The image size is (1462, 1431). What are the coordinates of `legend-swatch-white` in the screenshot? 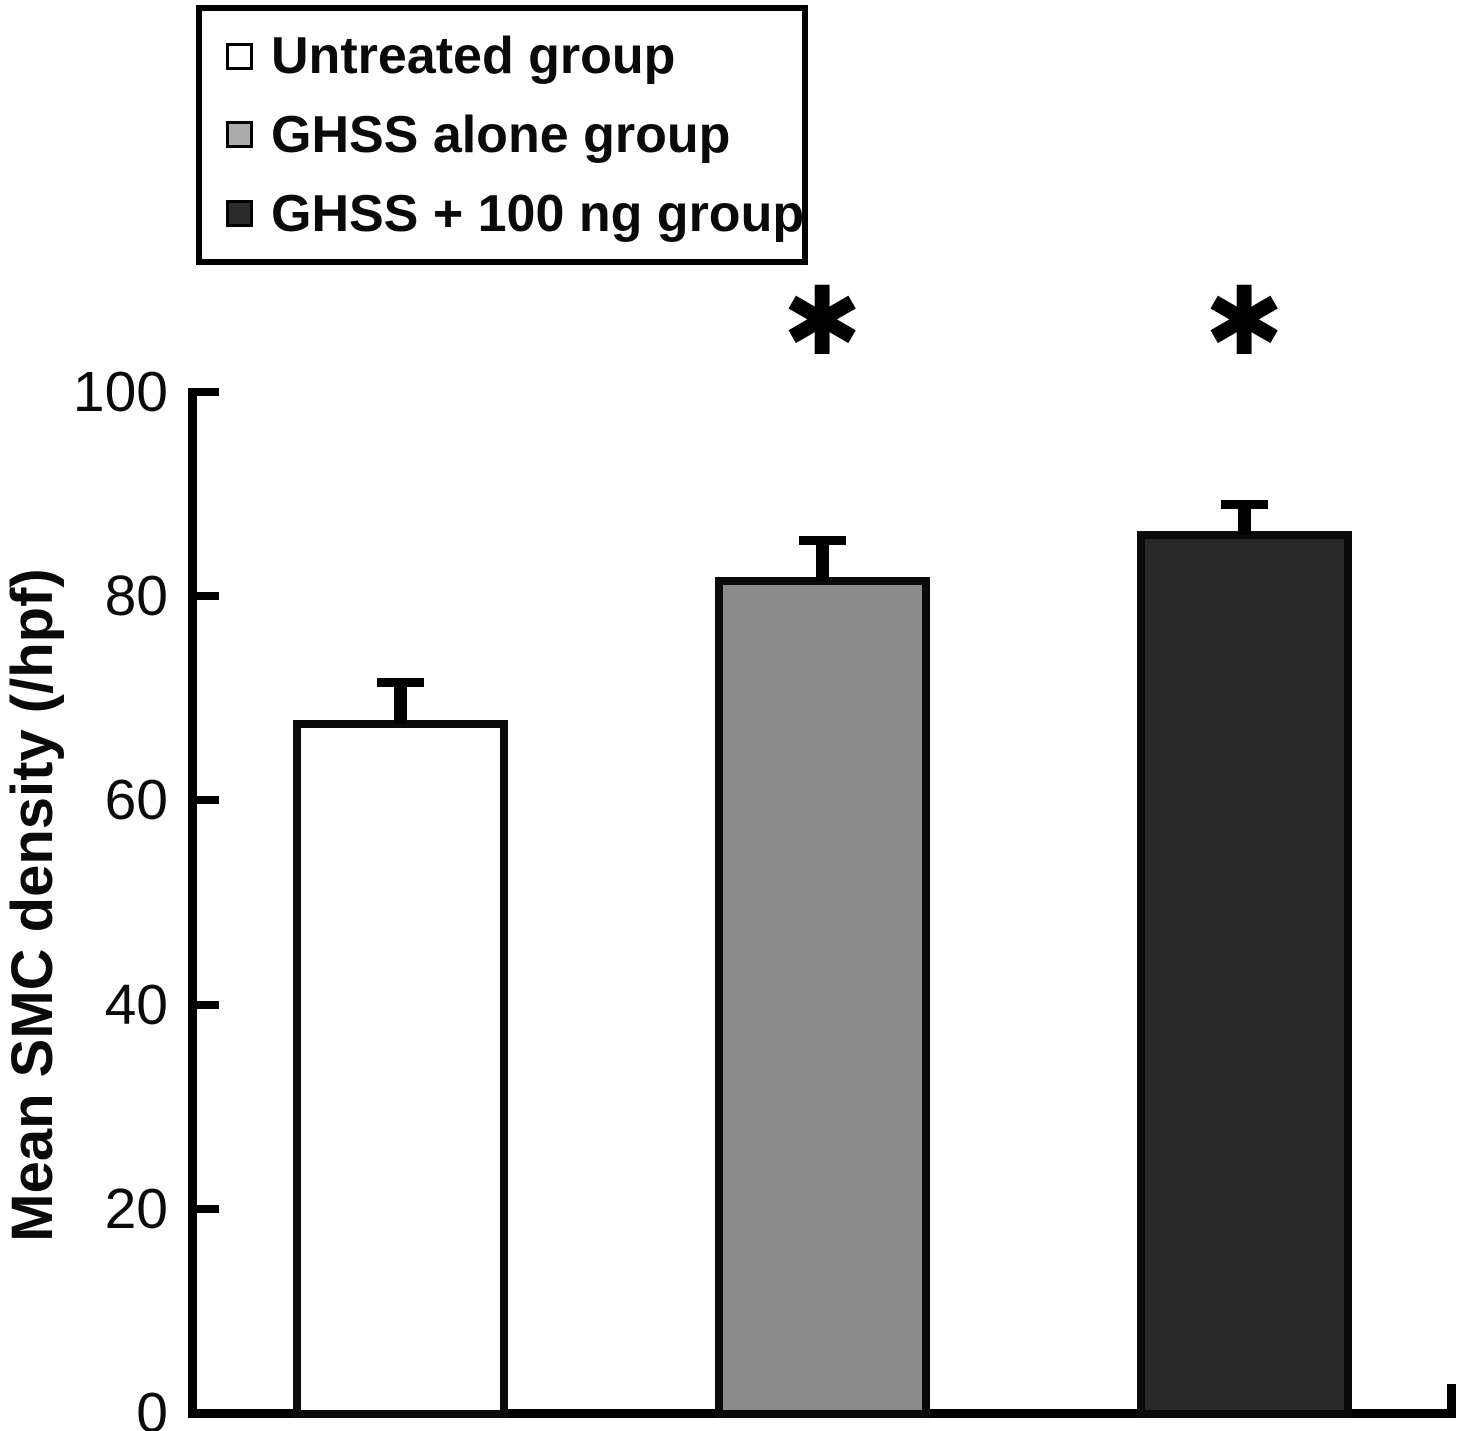 It's located at (239, 56).